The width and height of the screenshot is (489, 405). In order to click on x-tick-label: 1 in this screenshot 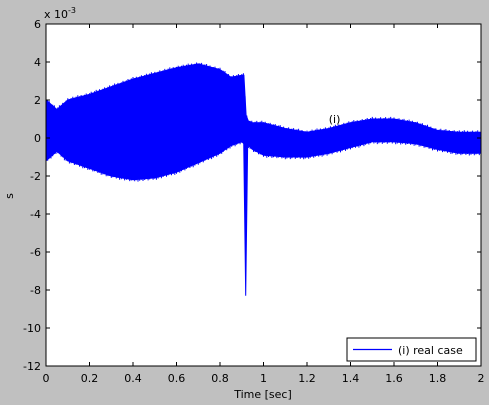, I will do `click(263, 378)`.